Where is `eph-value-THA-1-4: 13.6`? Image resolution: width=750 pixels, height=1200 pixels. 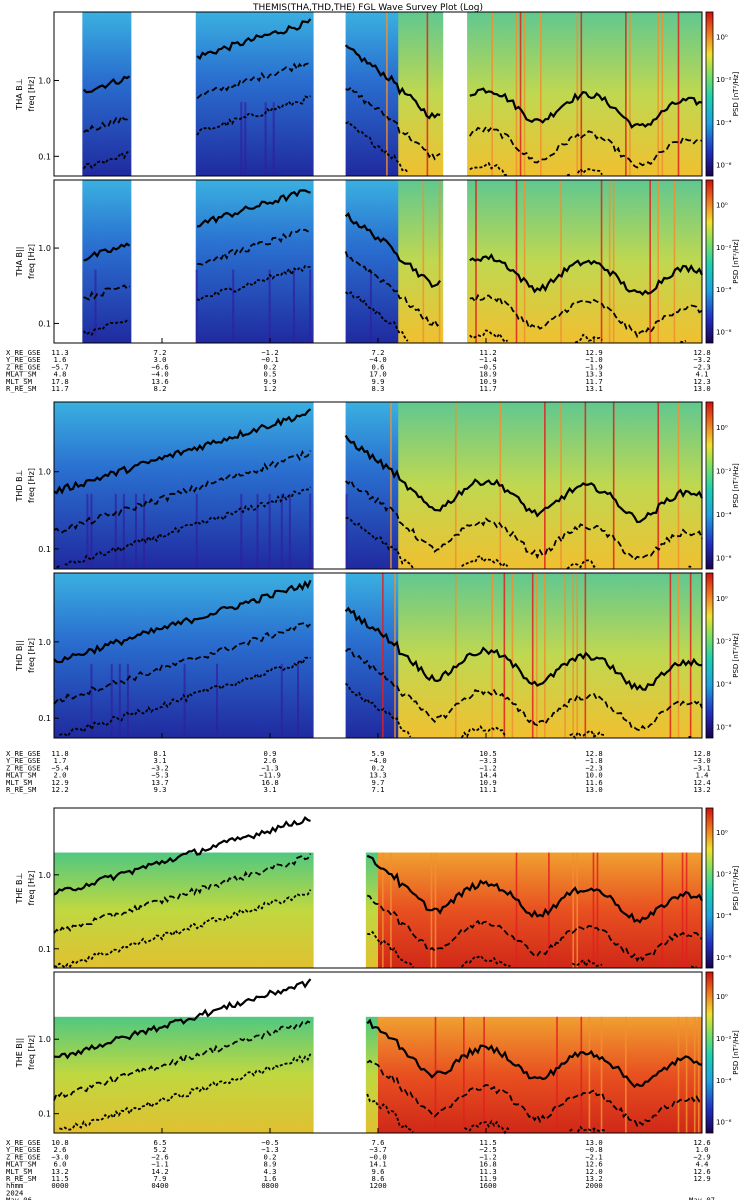
eph-value-THA-1-4: 13.6 is located at coordinates (159, 381).